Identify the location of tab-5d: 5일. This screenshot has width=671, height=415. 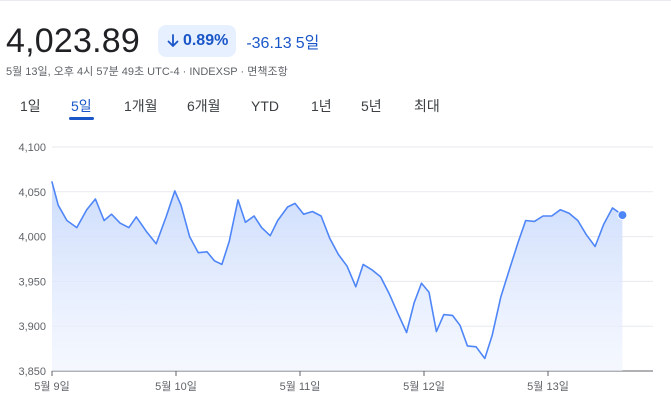
(81, 108).